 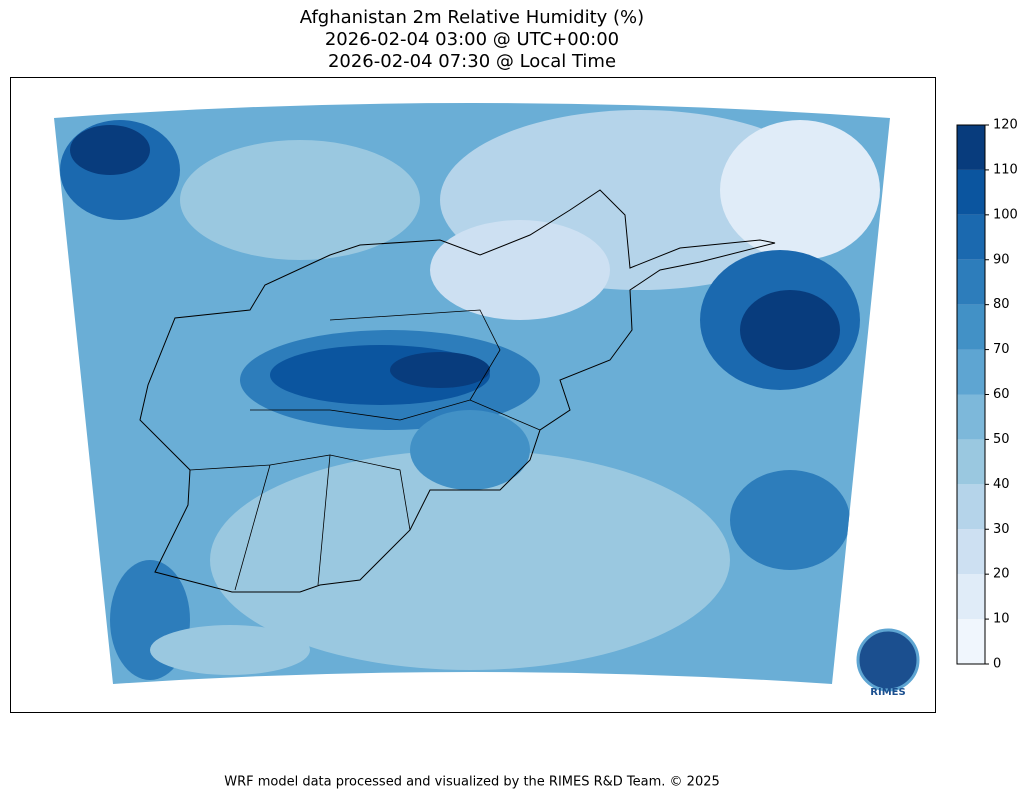 What do you see at coordinates (472, 39) in the screenshot?
I see `title-line: 2026-02-04 03:00 @ UTC+00:00` at bounding box center [472, 39].